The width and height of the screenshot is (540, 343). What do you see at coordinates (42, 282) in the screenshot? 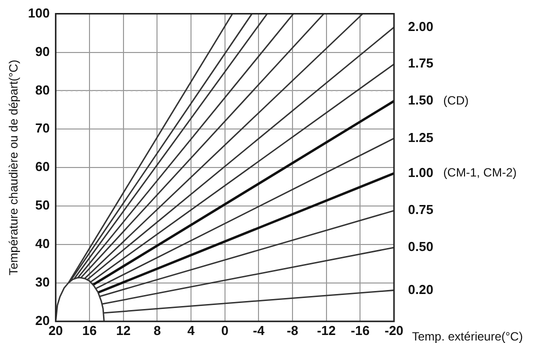
I see `y-tick-label: 30` at bounding box center [42, 282].